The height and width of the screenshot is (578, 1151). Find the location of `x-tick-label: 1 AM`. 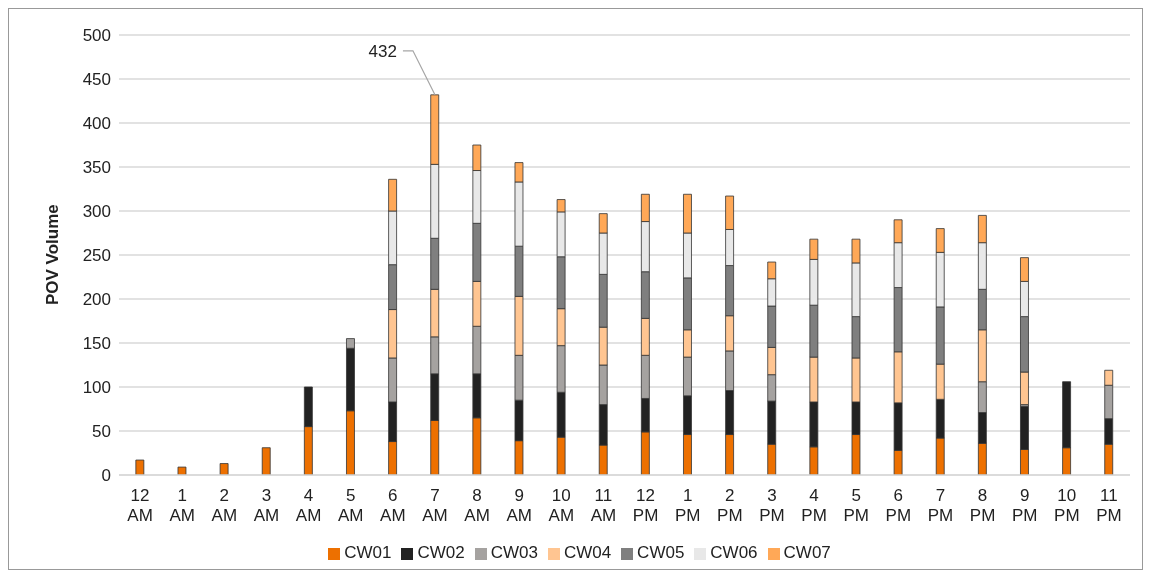

x-tick-label: 1 AM is located at coordinates (182, 505).